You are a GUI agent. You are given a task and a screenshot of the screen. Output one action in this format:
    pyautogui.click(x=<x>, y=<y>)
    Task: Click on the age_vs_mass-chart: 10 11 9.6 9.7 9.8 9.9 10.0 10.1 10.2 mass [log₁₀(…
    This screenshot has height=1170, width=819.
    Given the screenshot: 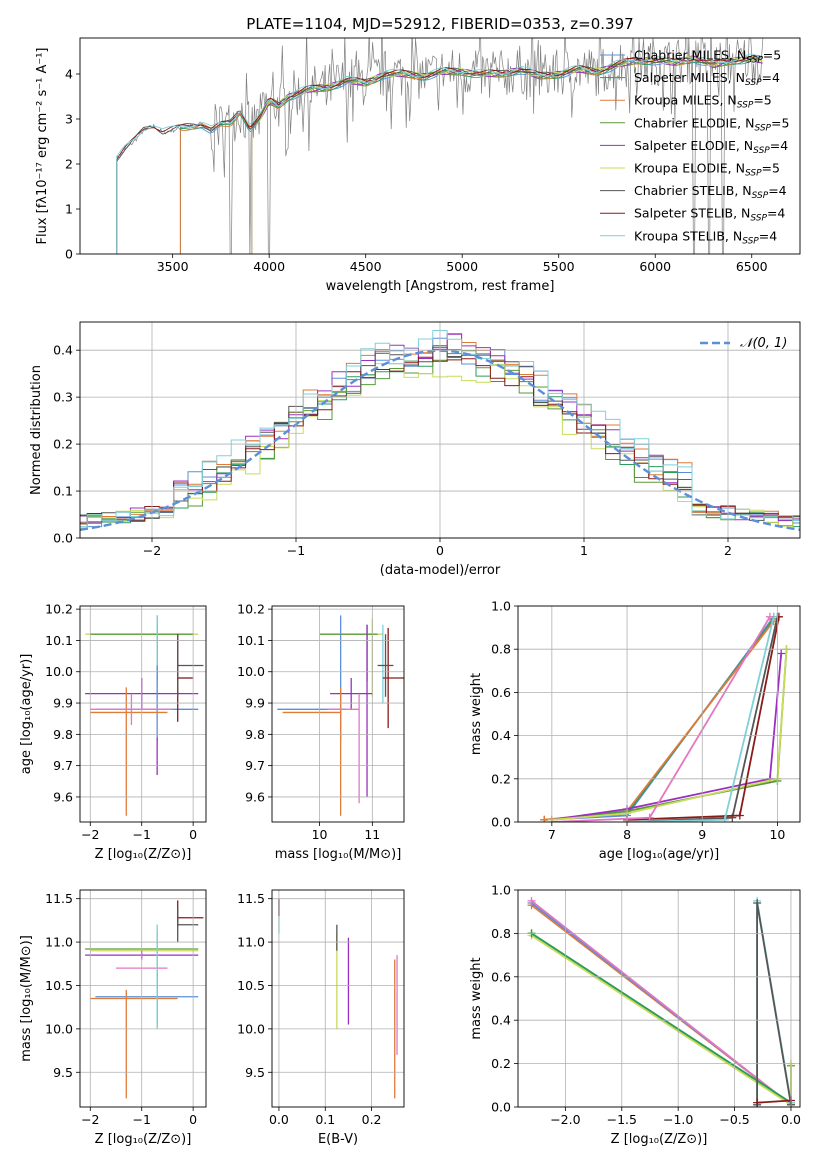 What is the action you would take?
    pyautogui.click(x=321, y=732)
    